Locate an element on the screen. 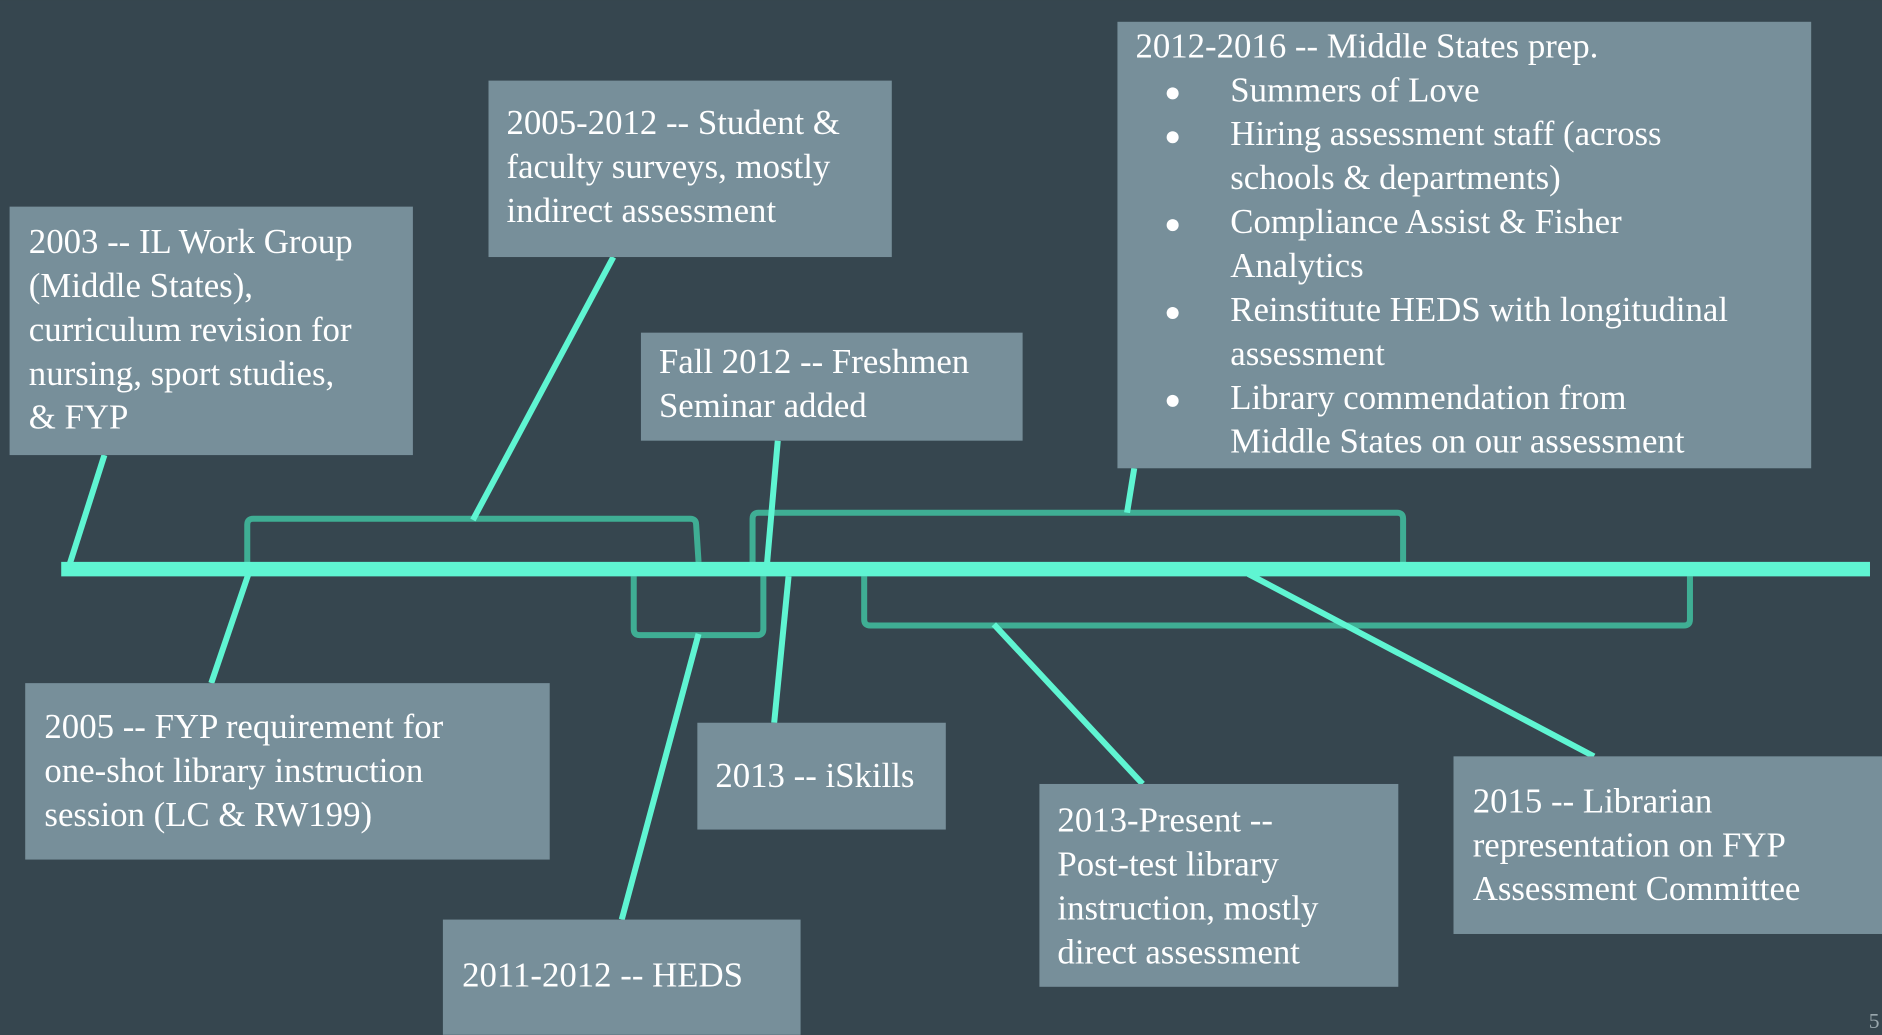 This screenshot has width=1882, height=1035. event-text: 2011-2012 -- HEDS is located at coordinates (602, 974).